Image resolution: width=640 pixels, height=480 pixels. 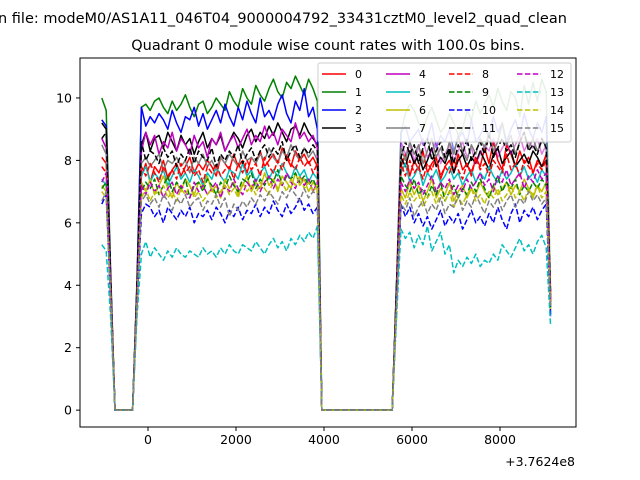 What do you see at coordinates (557, 74) in the screenshot?
I see `legend-label-12: 12` at bounding box center [557, 74].